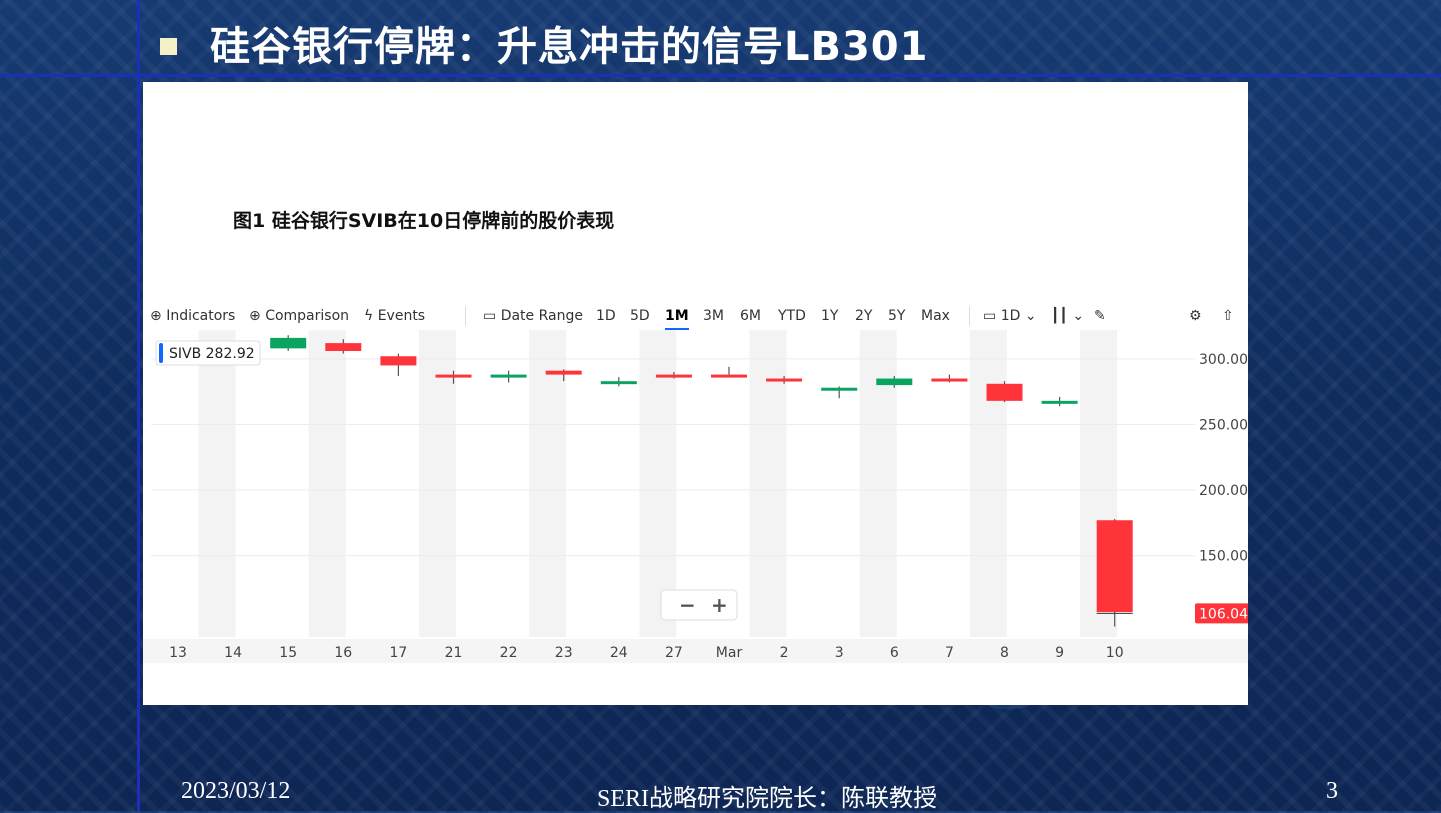 The height and width of the screenshot is (813, 1441). I want to click on y-tick-label: 150.00, so click(1223, 557).